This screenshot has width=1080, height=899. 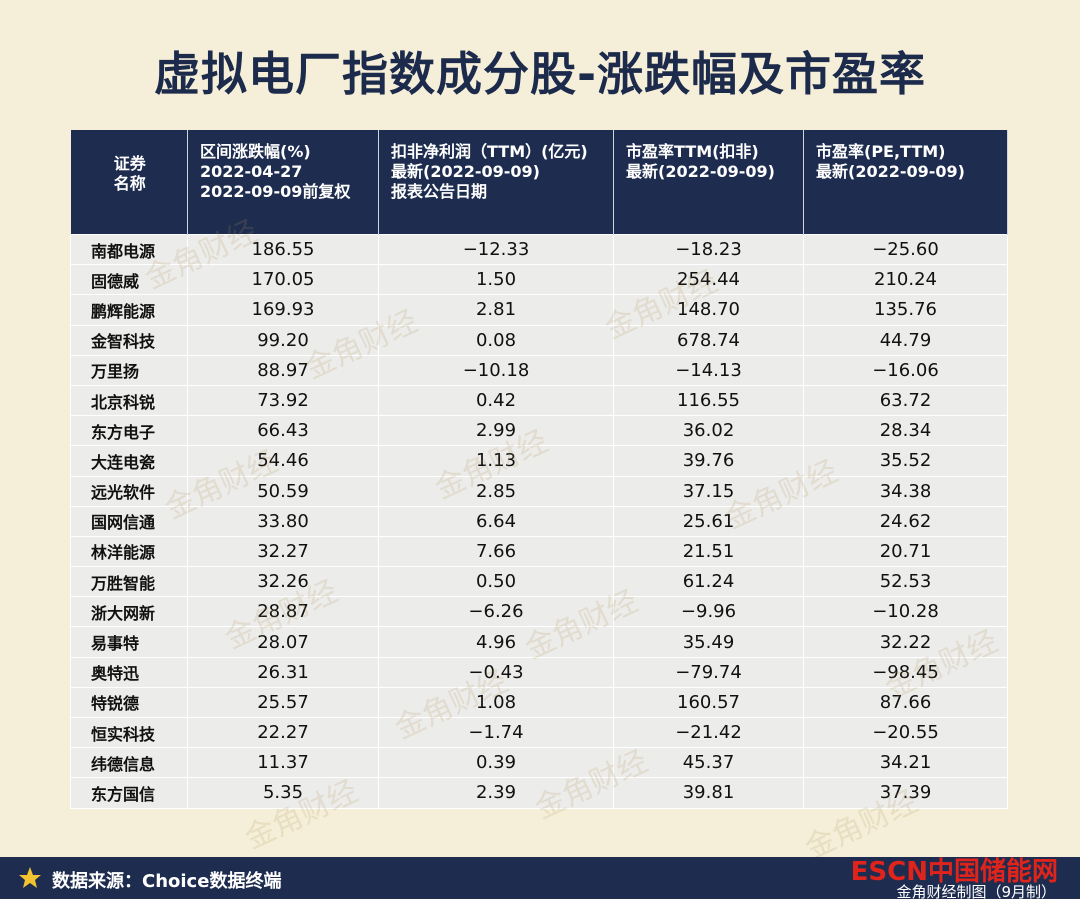 What do you see at coordinates (489, 151) in the screenshot?
I see `header-line: 扣非净利润（TTM）(亿元)` at bounding box center [489, 151].